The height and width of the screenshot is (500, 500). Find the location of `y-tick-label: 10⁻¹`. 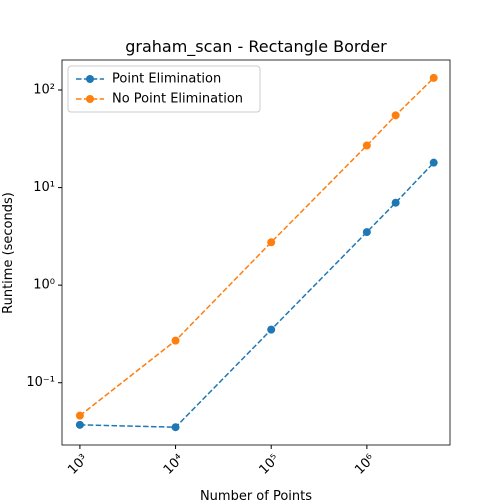

y-tick-label: 10⁻¹ is located at coordinates (40, 382).